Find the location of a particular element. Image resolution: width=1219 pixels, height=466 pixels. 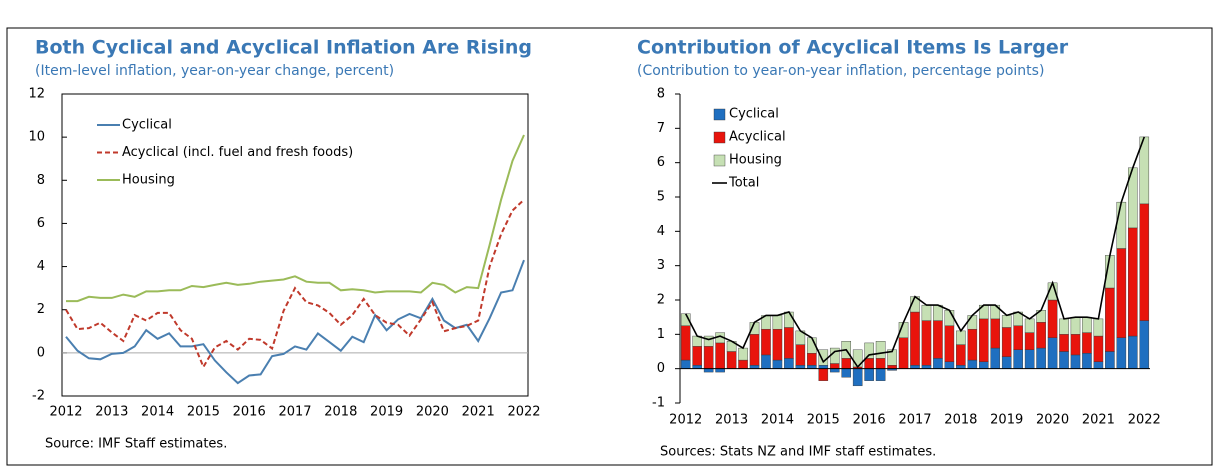

x-tick-label: 2019 is located at coordinates (1006, 420).